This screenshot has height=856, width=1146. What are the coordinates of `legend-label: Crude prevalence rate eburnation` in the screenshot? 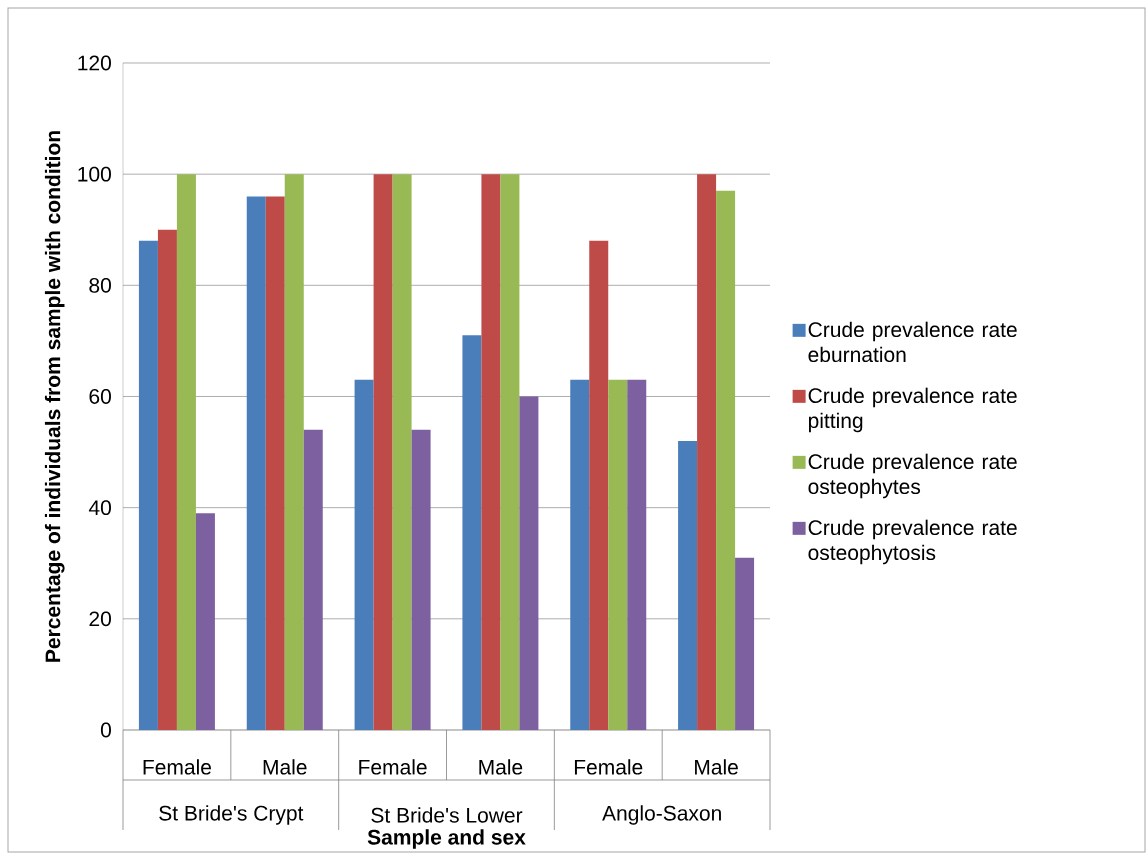 It's located at (912, 342).